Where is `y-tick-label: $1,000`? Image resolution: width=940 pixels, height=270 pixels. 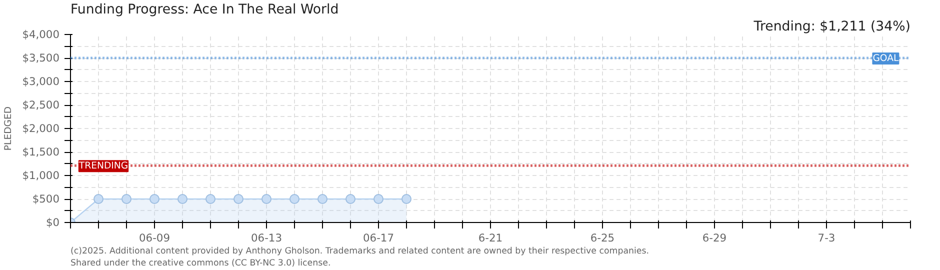
y-tick-label: $1,000 is located at coordinates (41, 175).